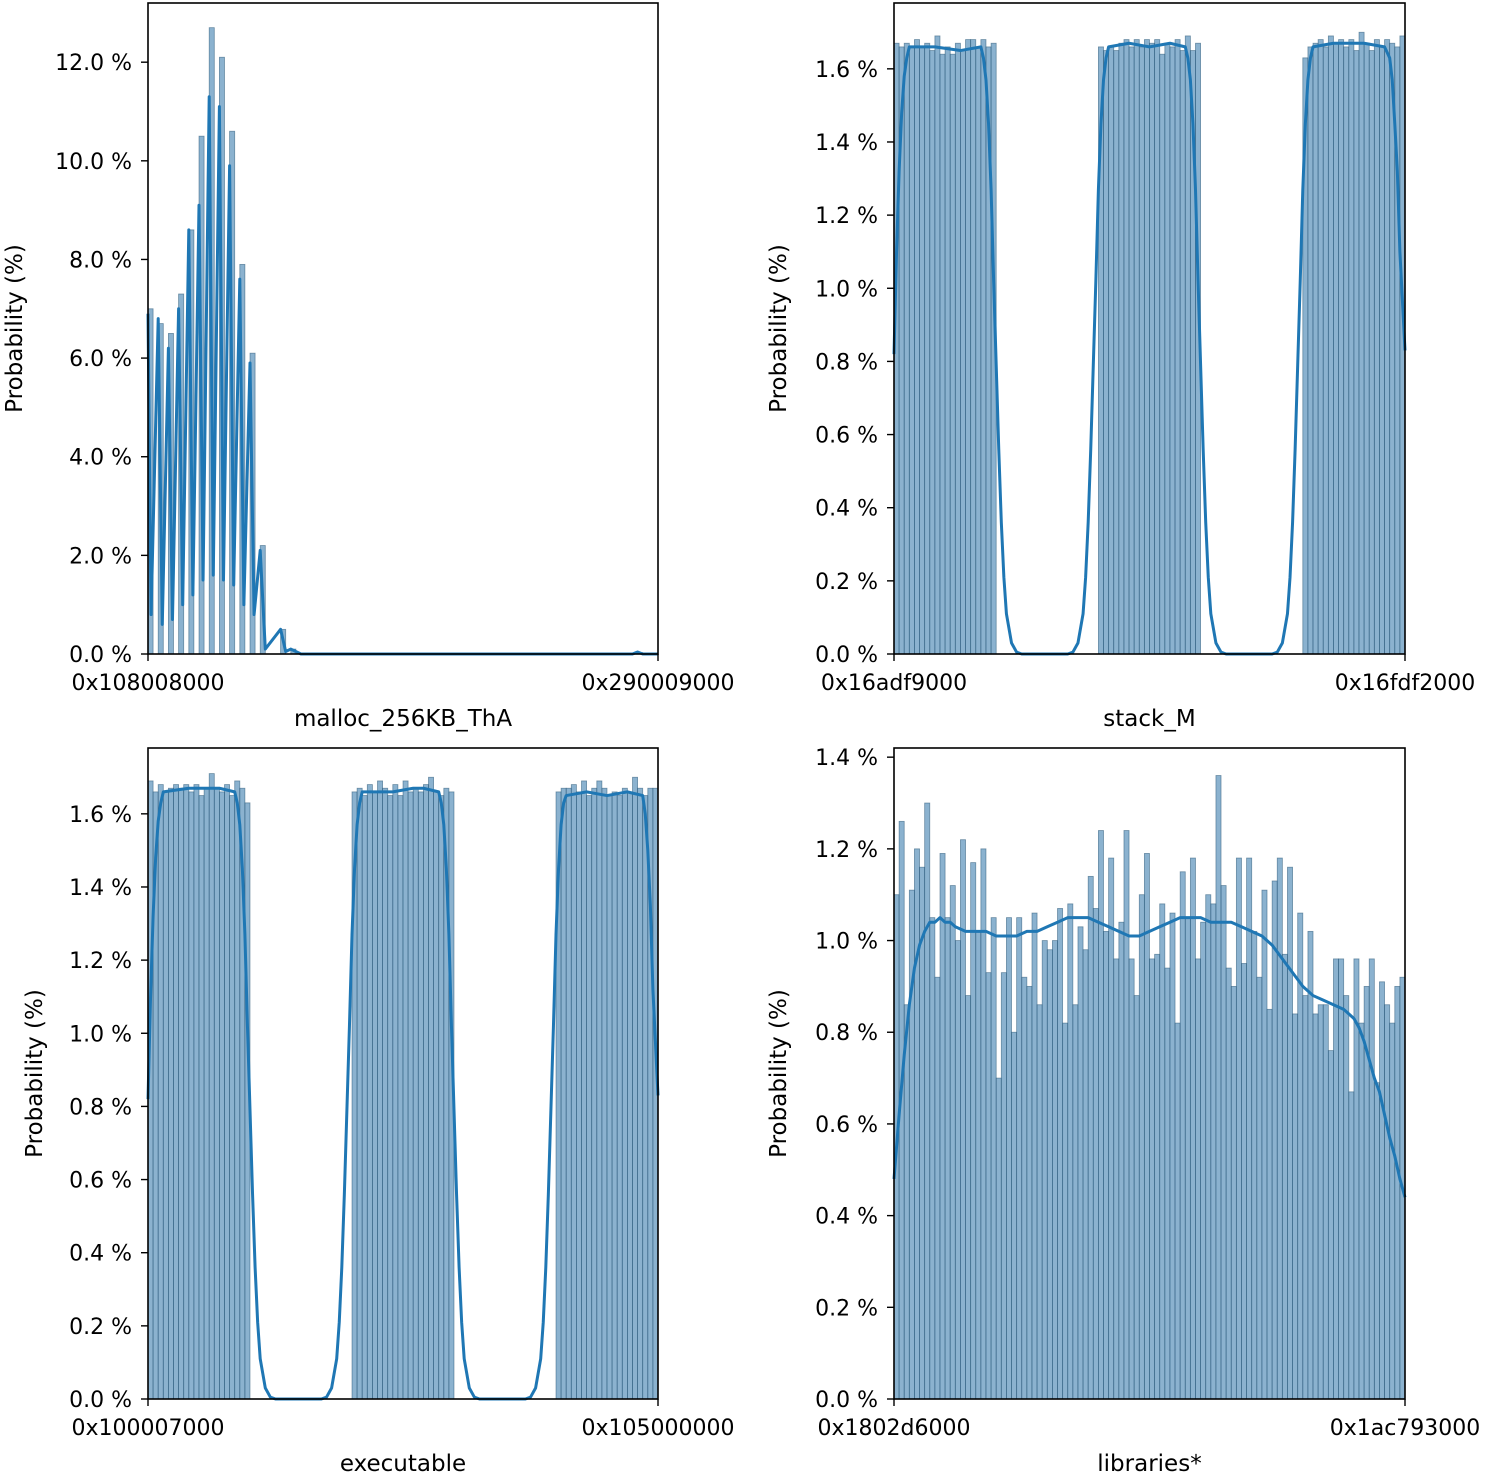  What do you see at coordinates (100, 458) in the screenshot?
I see `y-tick-label: 4.0 %` at bounding box center [100, 458].